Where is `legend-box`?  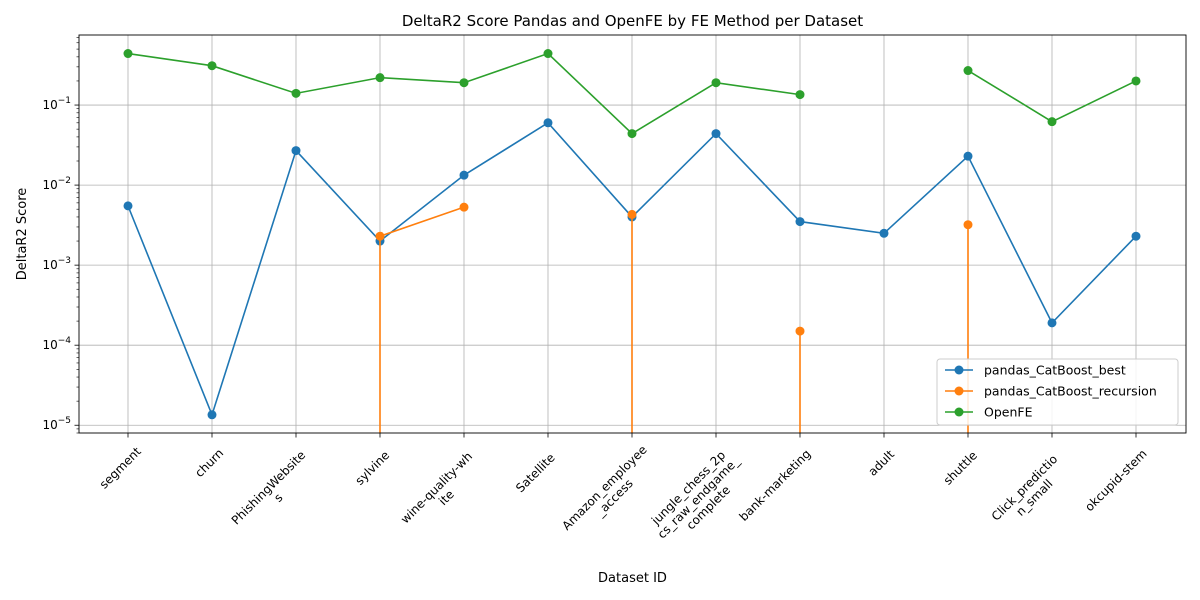
legend-box is located at coordinates (1057, 392).